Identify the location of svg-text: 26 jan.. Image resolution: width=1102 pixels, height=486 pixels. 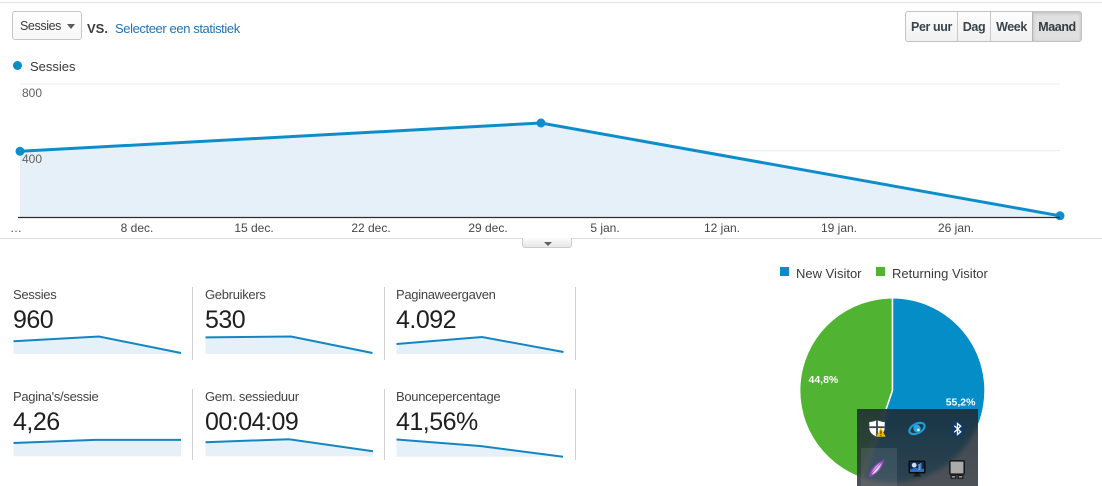
(956, 228).